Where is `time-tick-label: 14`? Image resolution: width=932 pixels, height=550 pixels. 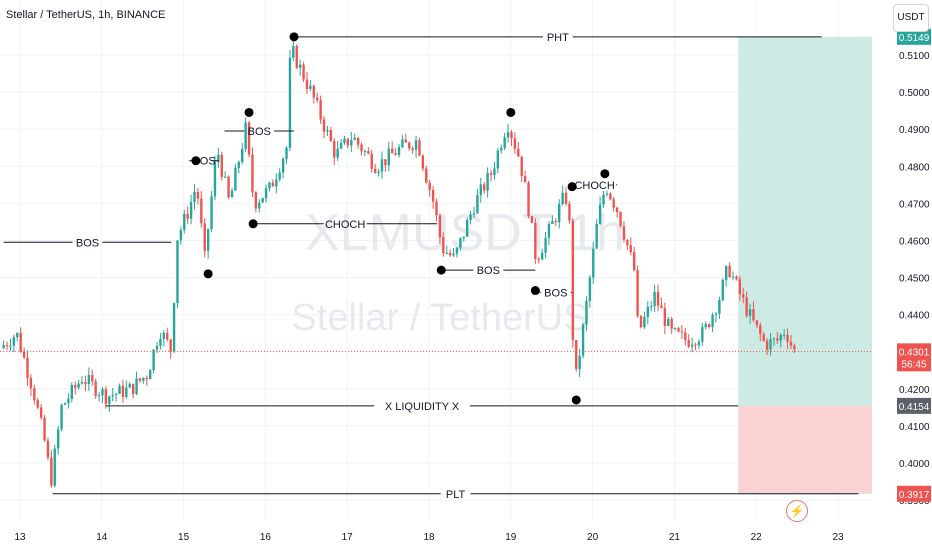 time-tick-label: 14 is located at coordinates (102, 537).